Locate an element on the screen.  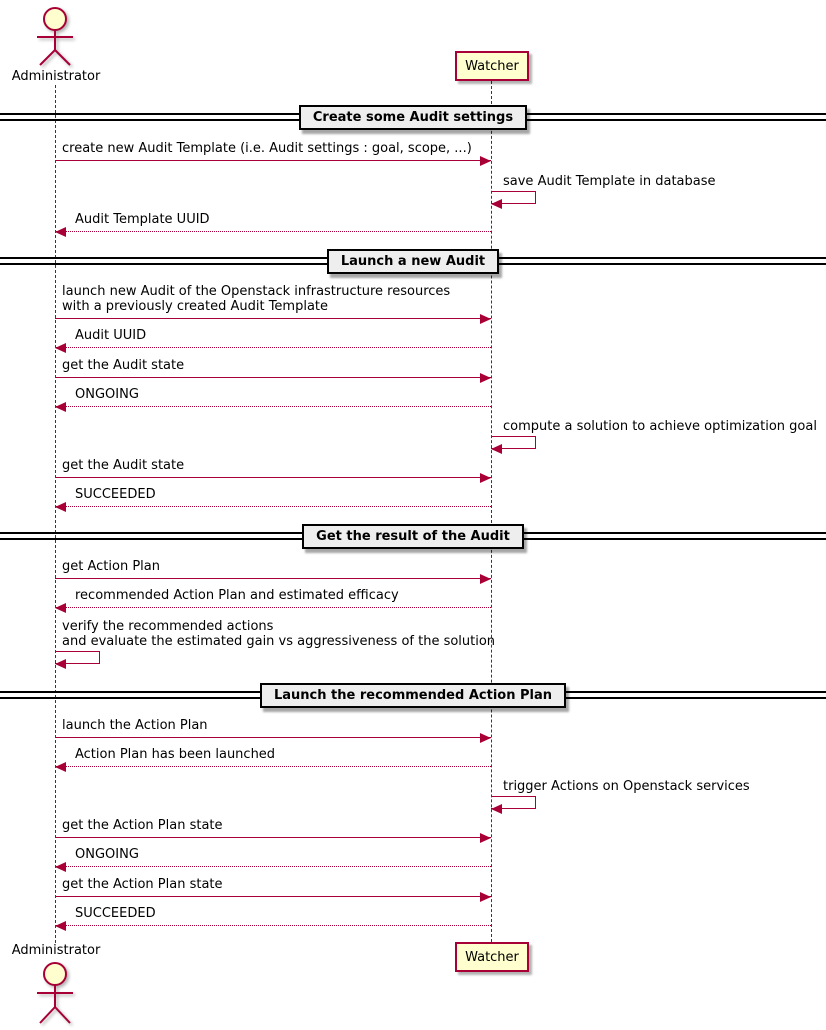
message-action-plan-launched: Action Plan has been launched is located at coordinates (273, 759).